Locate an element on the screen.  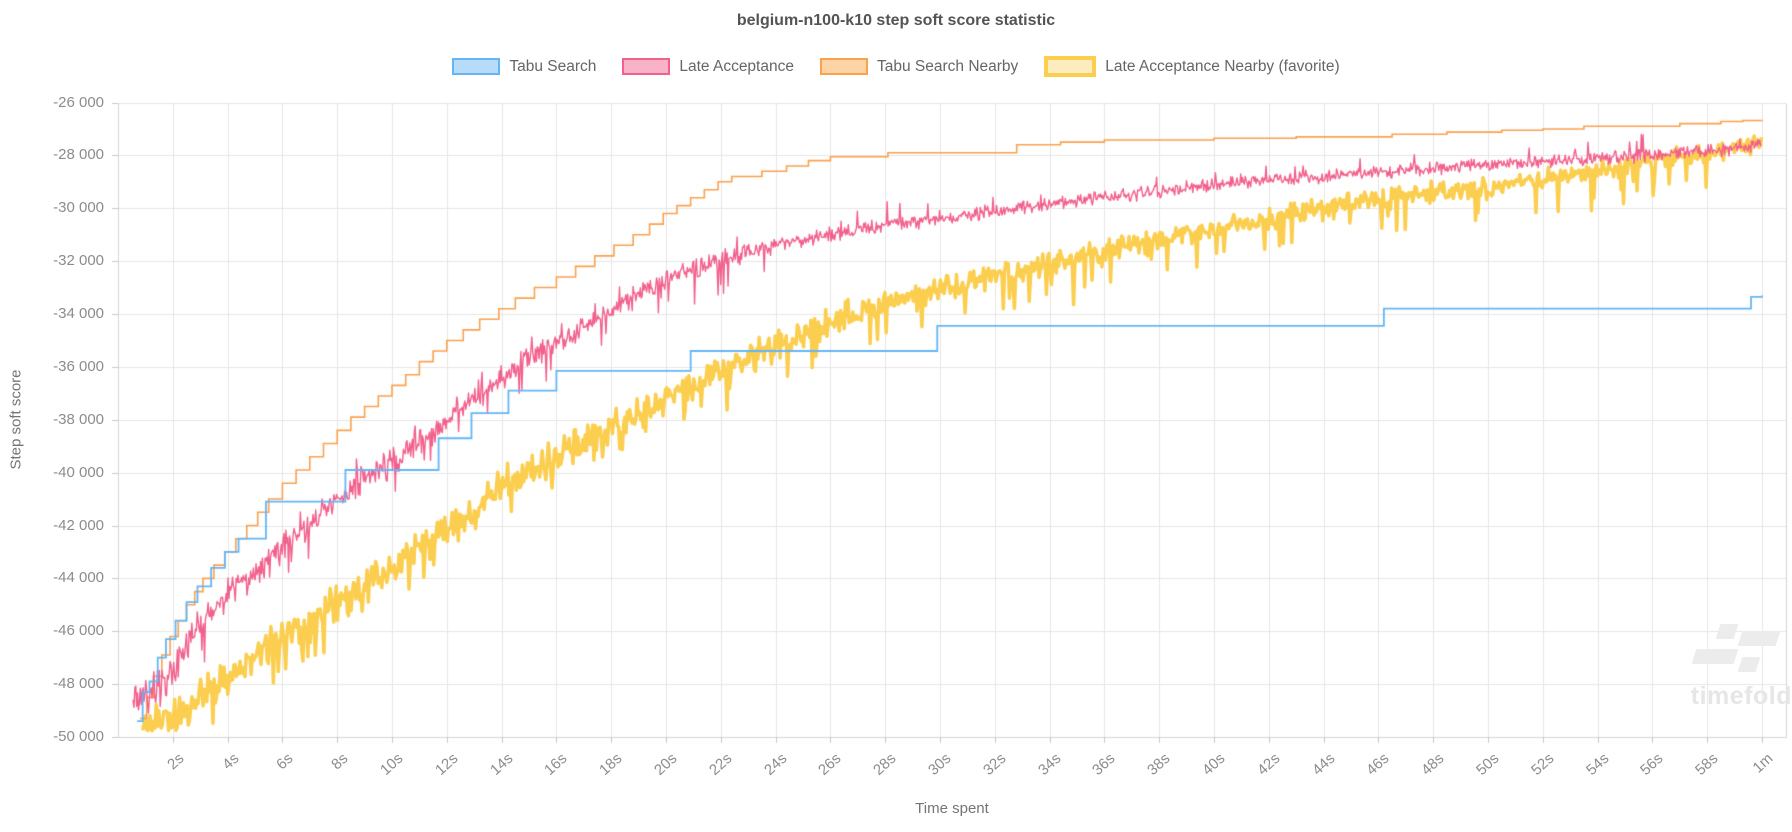
y-tick-label: -38 000 is located at coordinates (78, 419).